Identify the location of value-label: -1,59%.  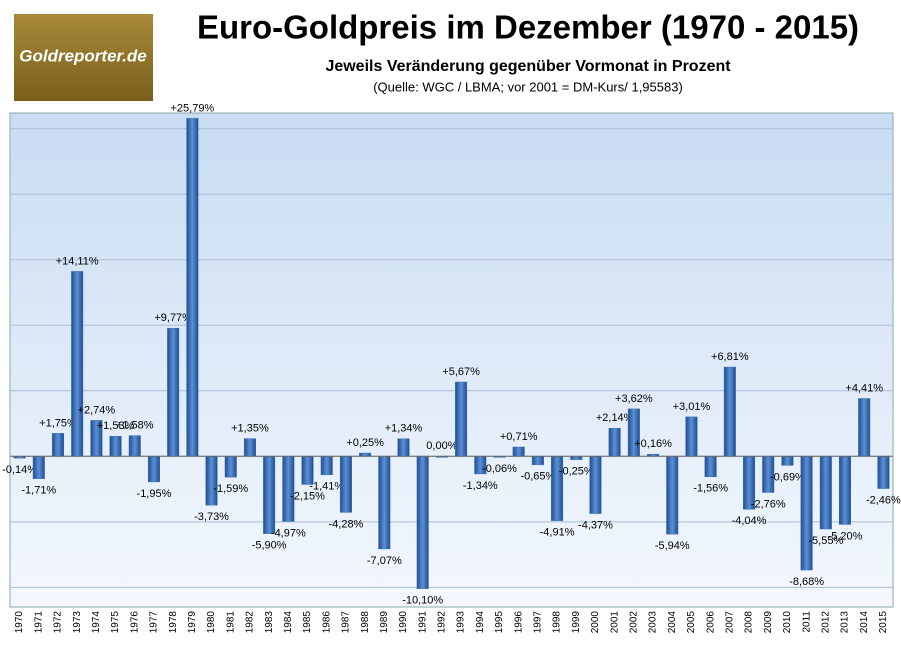
(230, 489).